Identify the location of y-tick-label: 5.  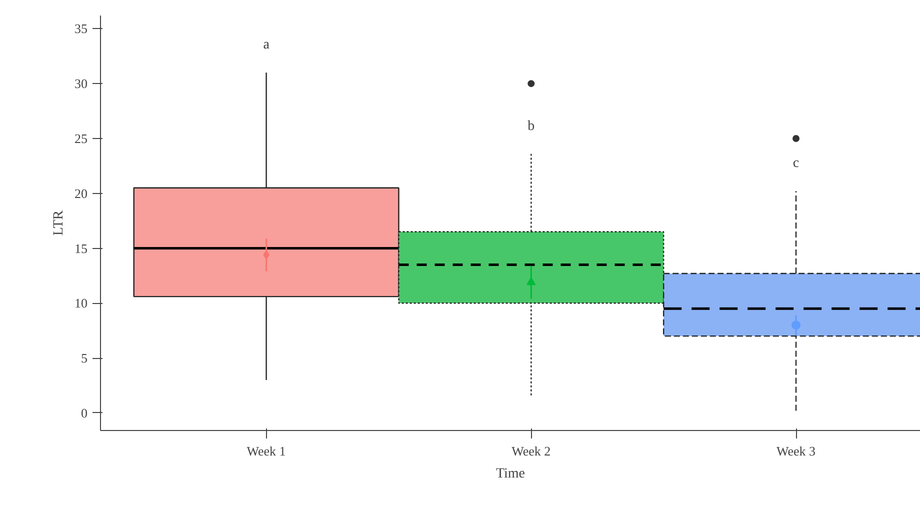
(84, 358).